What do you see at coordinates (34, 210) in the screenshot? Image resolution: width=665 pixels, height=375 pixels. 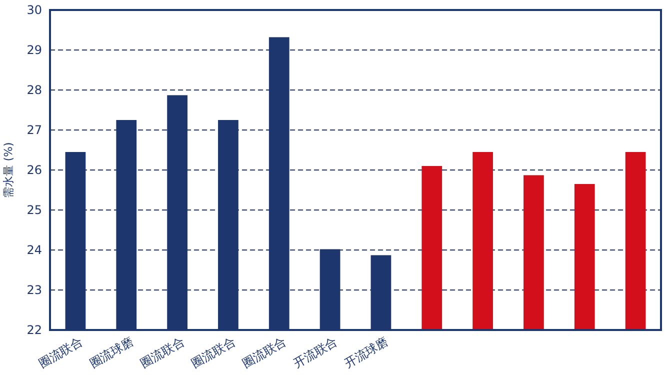 I see `y-tick-label: 25` at bounding box center [34, 210].